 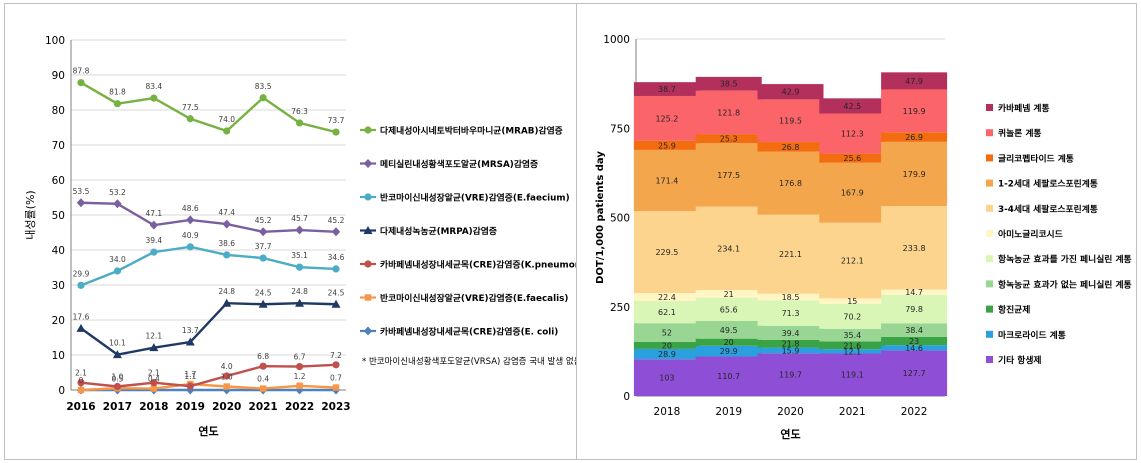 What do you see at coordinates (914, 81) in the screenshot?
I see `data-label: 47.9` at bounding box center [914, 81].